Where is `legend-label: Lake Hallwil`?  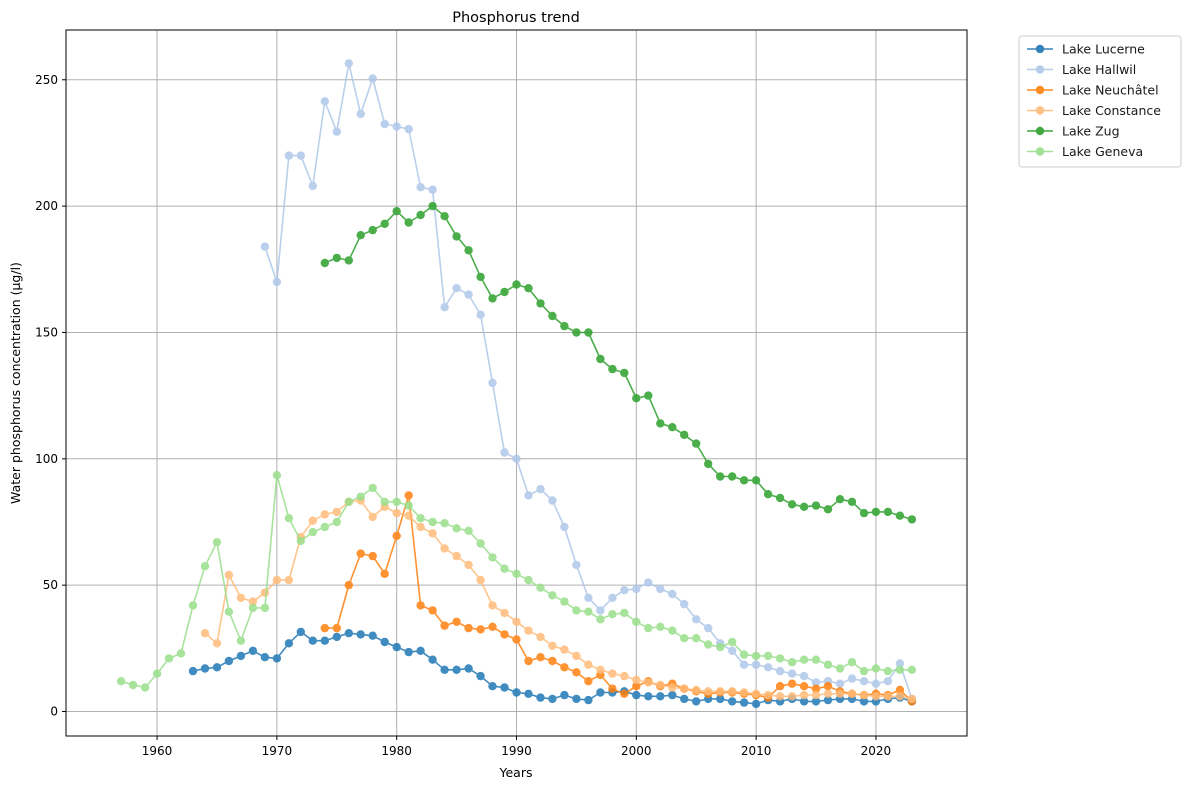
legend-label: Lake Hallwil is located at coordinates (1099, 69).